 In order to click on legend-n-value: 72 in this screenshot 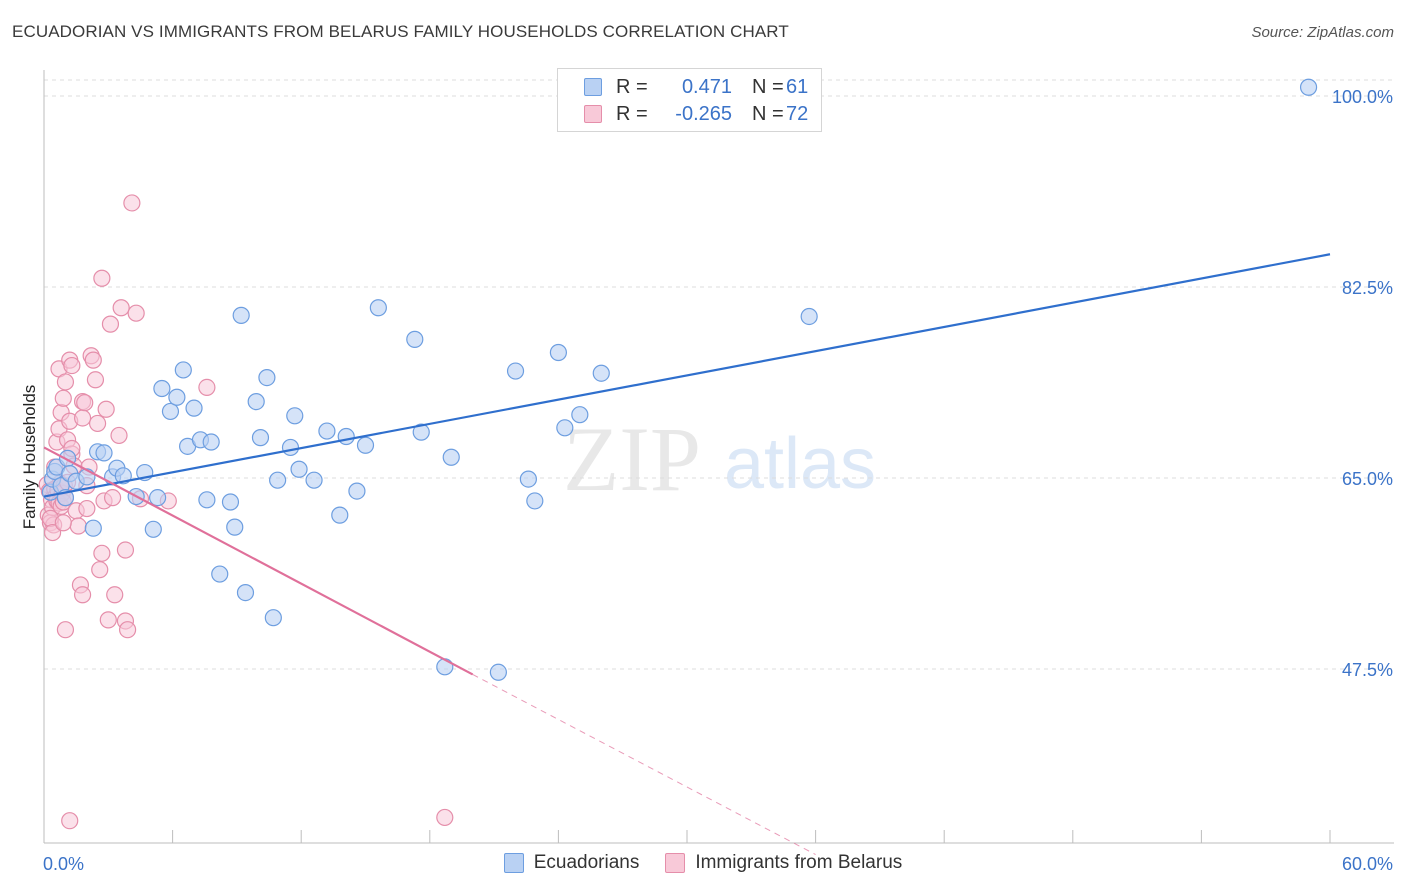, I will do `click(797, 113)`.